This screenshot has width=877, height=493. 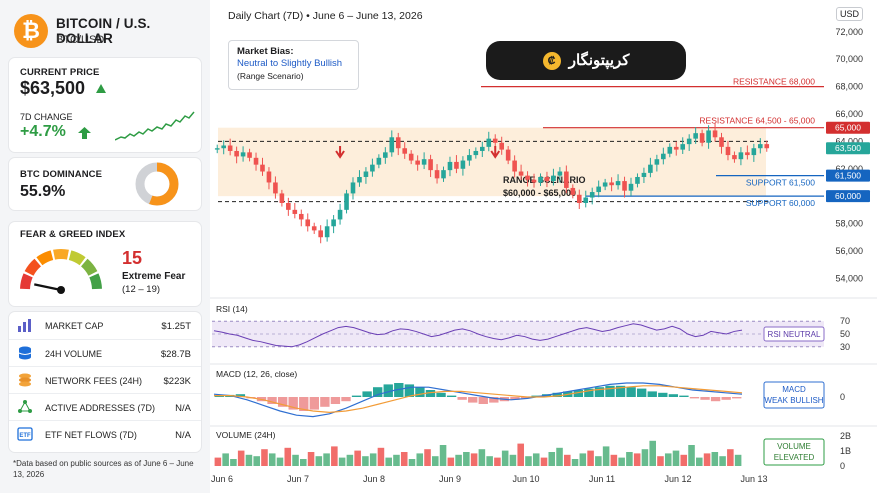 I want to click on level-tag: 60,000, so click(x=848, y=196).